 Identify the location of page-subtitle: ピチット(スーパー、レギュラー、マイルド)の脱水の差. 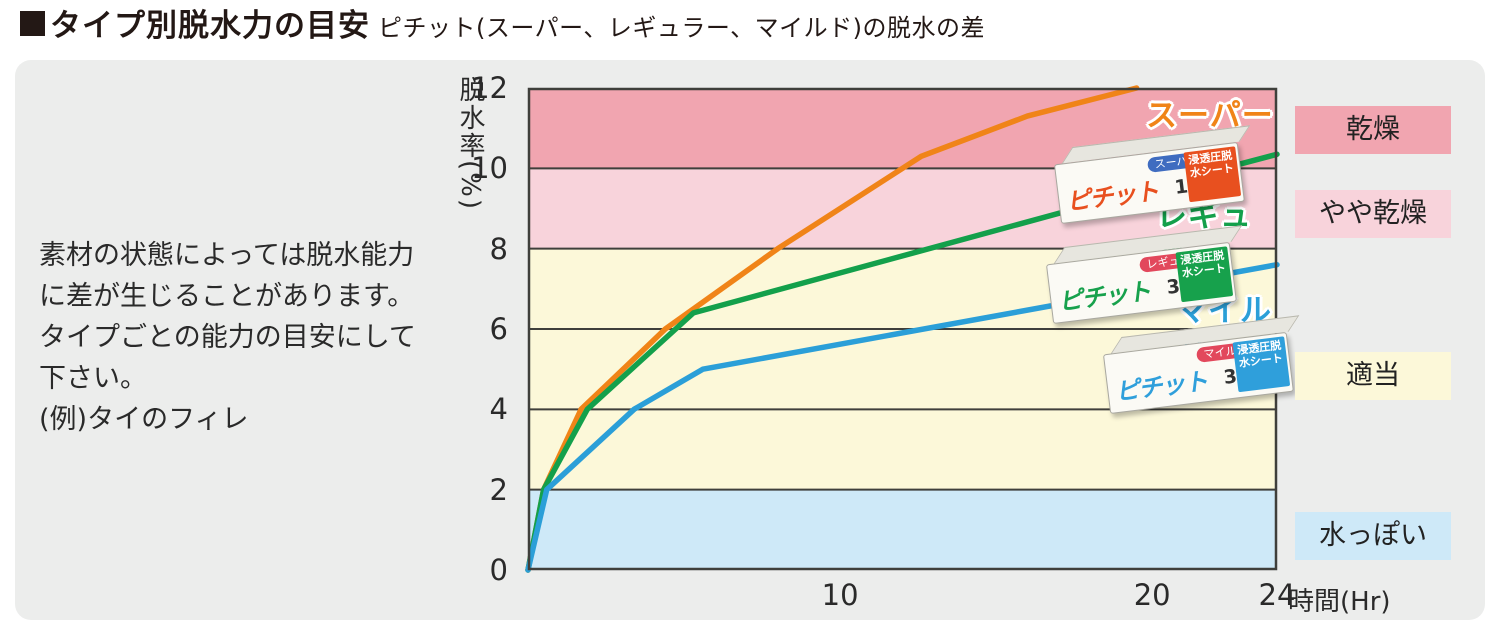
(682, 28).